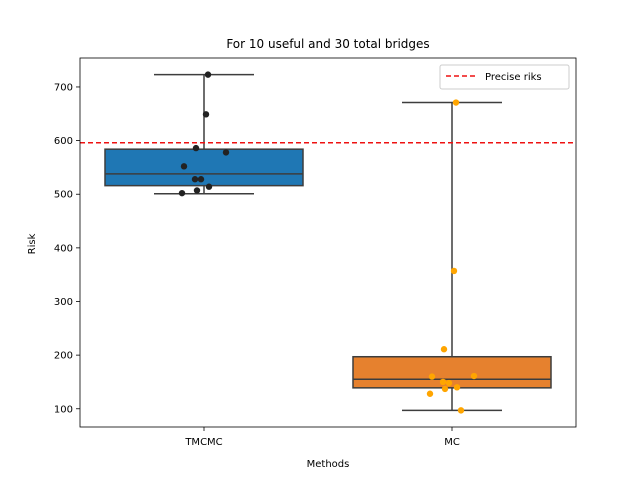 Image resolution: width=640 pixels, height=480 pixels. I want to click on y-tick-label: 300, so click(63, 302).